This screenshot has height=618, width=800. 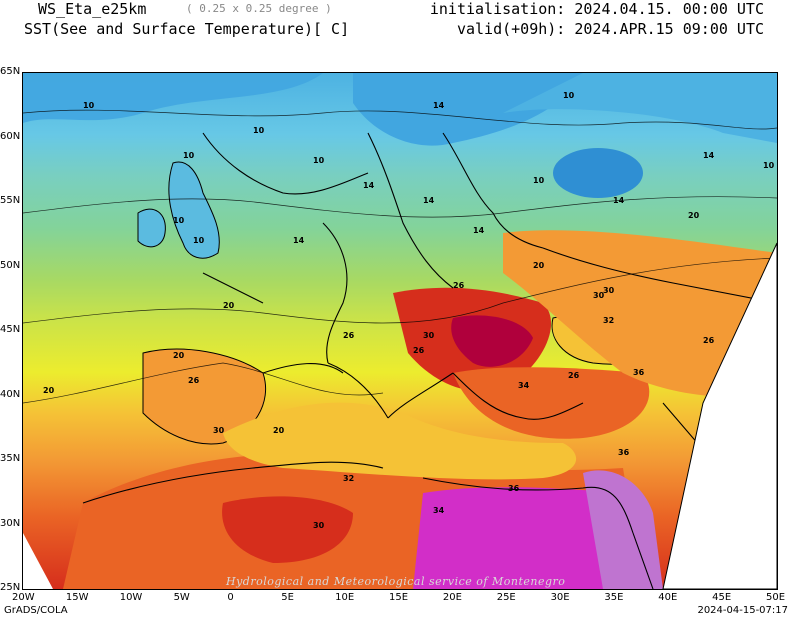 I want to click on mediterranean-sea, so click(x=400, y=441).